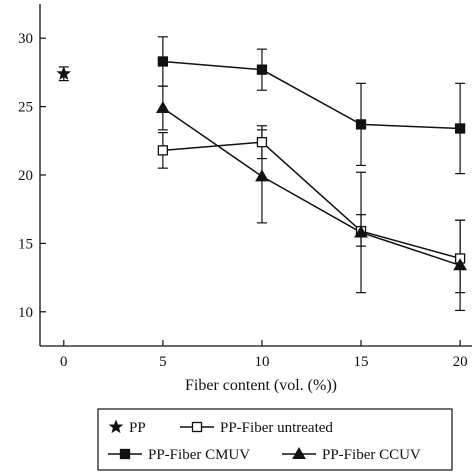 Image resolution: width=474 pixels, height=474 pixels. Describe the element at coordinates (460, 362) in the screenshot. I see `x-tick-label: 20` at that location.